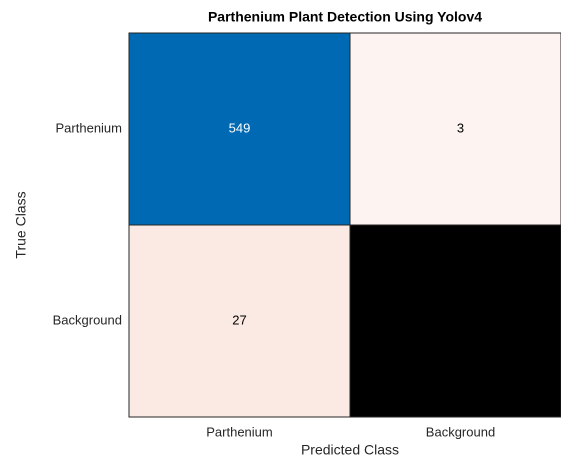 This screenshot has width=561, height=459. Describe the element at coordinates (350, 450) in the screenshot. I see `x-axis-title: Predicted Class` at that location.